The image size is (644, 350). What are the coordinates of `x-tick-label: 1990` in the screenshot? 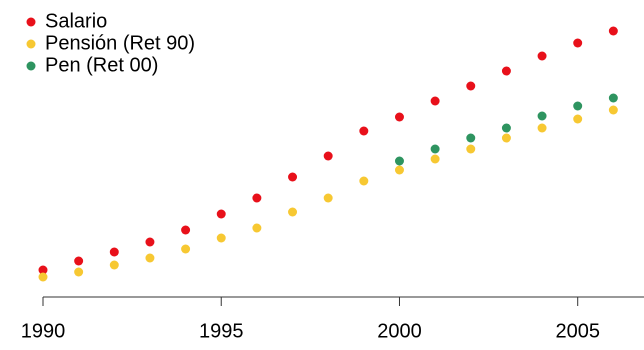 It's located at (43, 331).